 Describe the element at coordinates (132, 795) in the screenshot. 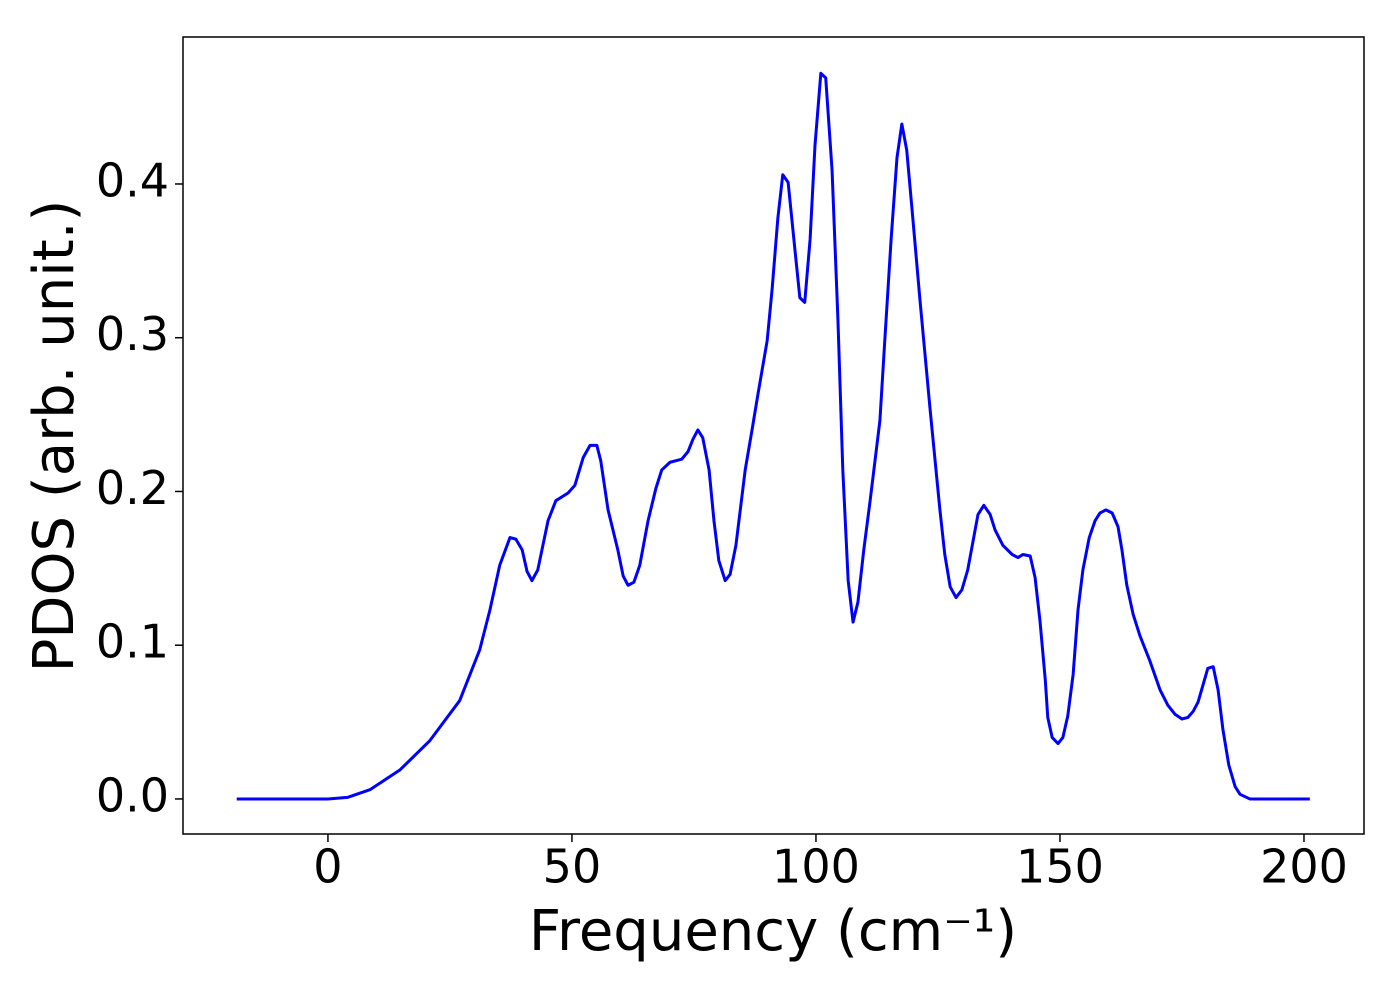

I see `y-tick-label: 0.0` at that location.